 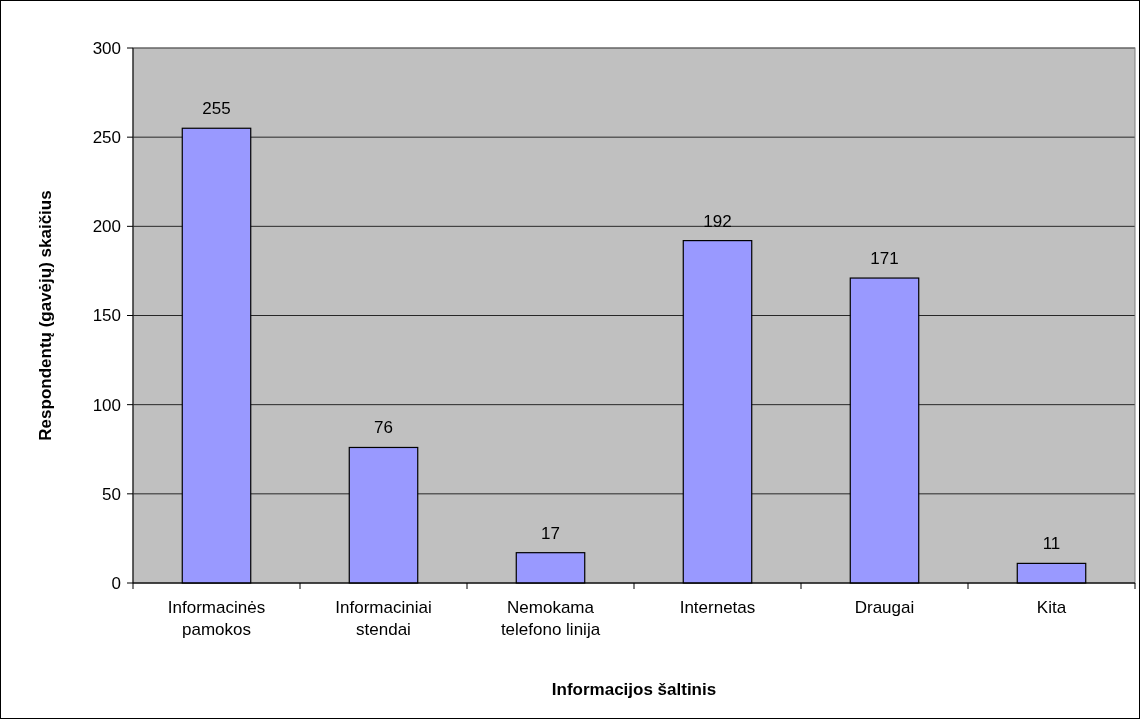 What do you see at coordinates (550, 533) in the screenshot?
I see `data-label: 17` at bounding box center [550, 533].